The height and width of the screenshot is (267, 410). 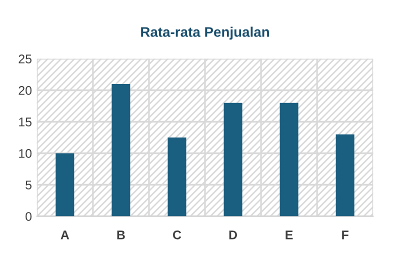 What do you see at coordinates (289, 235) in the screenshot?
I see `x-tick-label: E` at bounding box center [289, 235].